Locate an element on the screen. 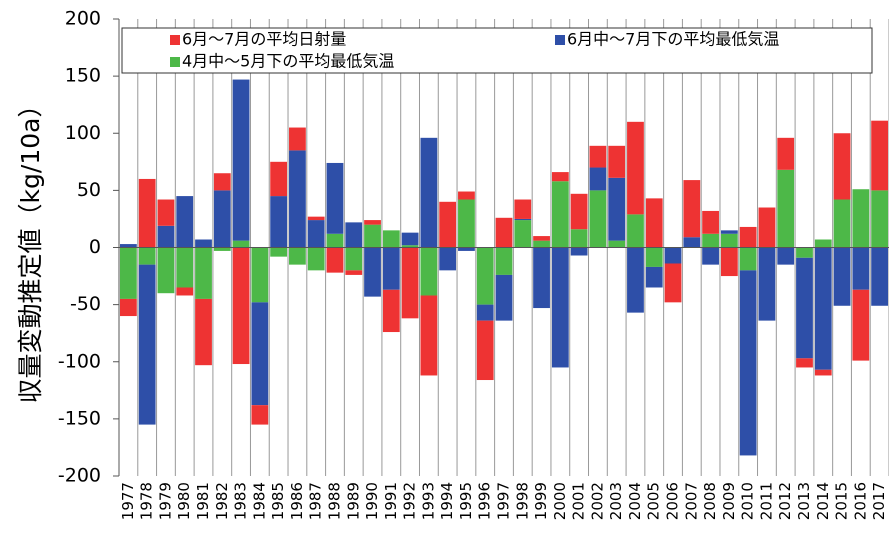  x-tick-label: 1982 is located at coordinates (222, 501).